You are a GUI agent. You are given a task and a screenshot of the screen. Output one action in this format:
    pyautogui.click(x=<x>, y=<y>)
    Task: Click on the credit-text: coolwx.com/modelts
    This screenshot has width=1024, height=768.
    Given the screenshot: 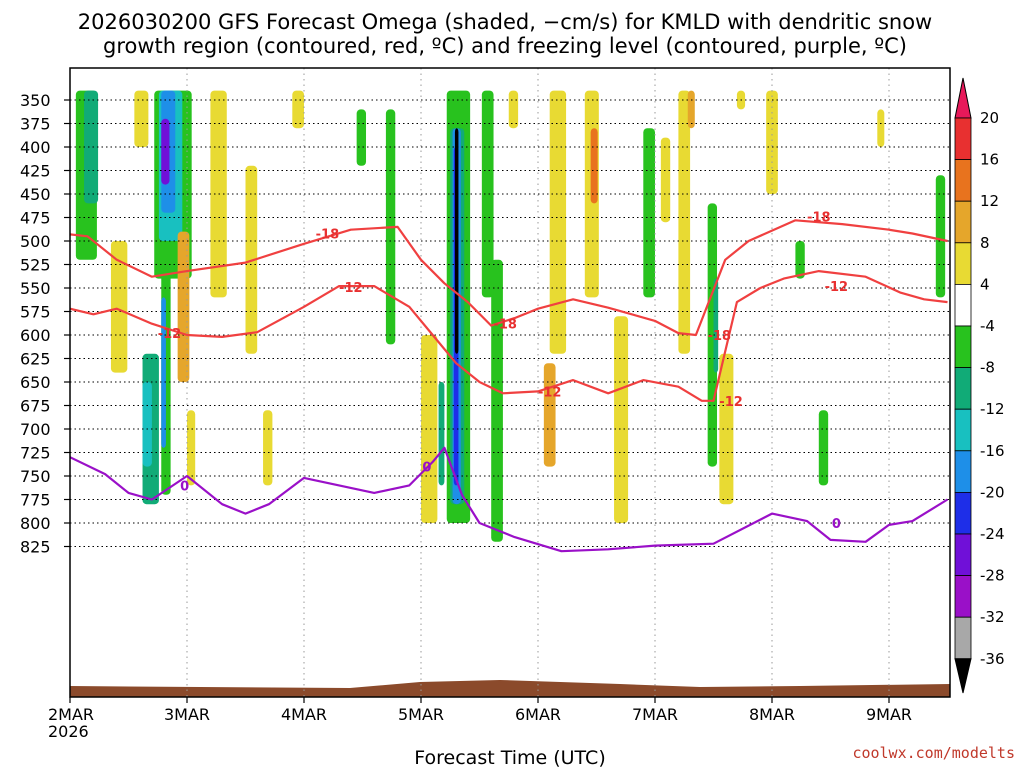 What is the action you would take?
    pyautogui.click(x=933, y=753)
    